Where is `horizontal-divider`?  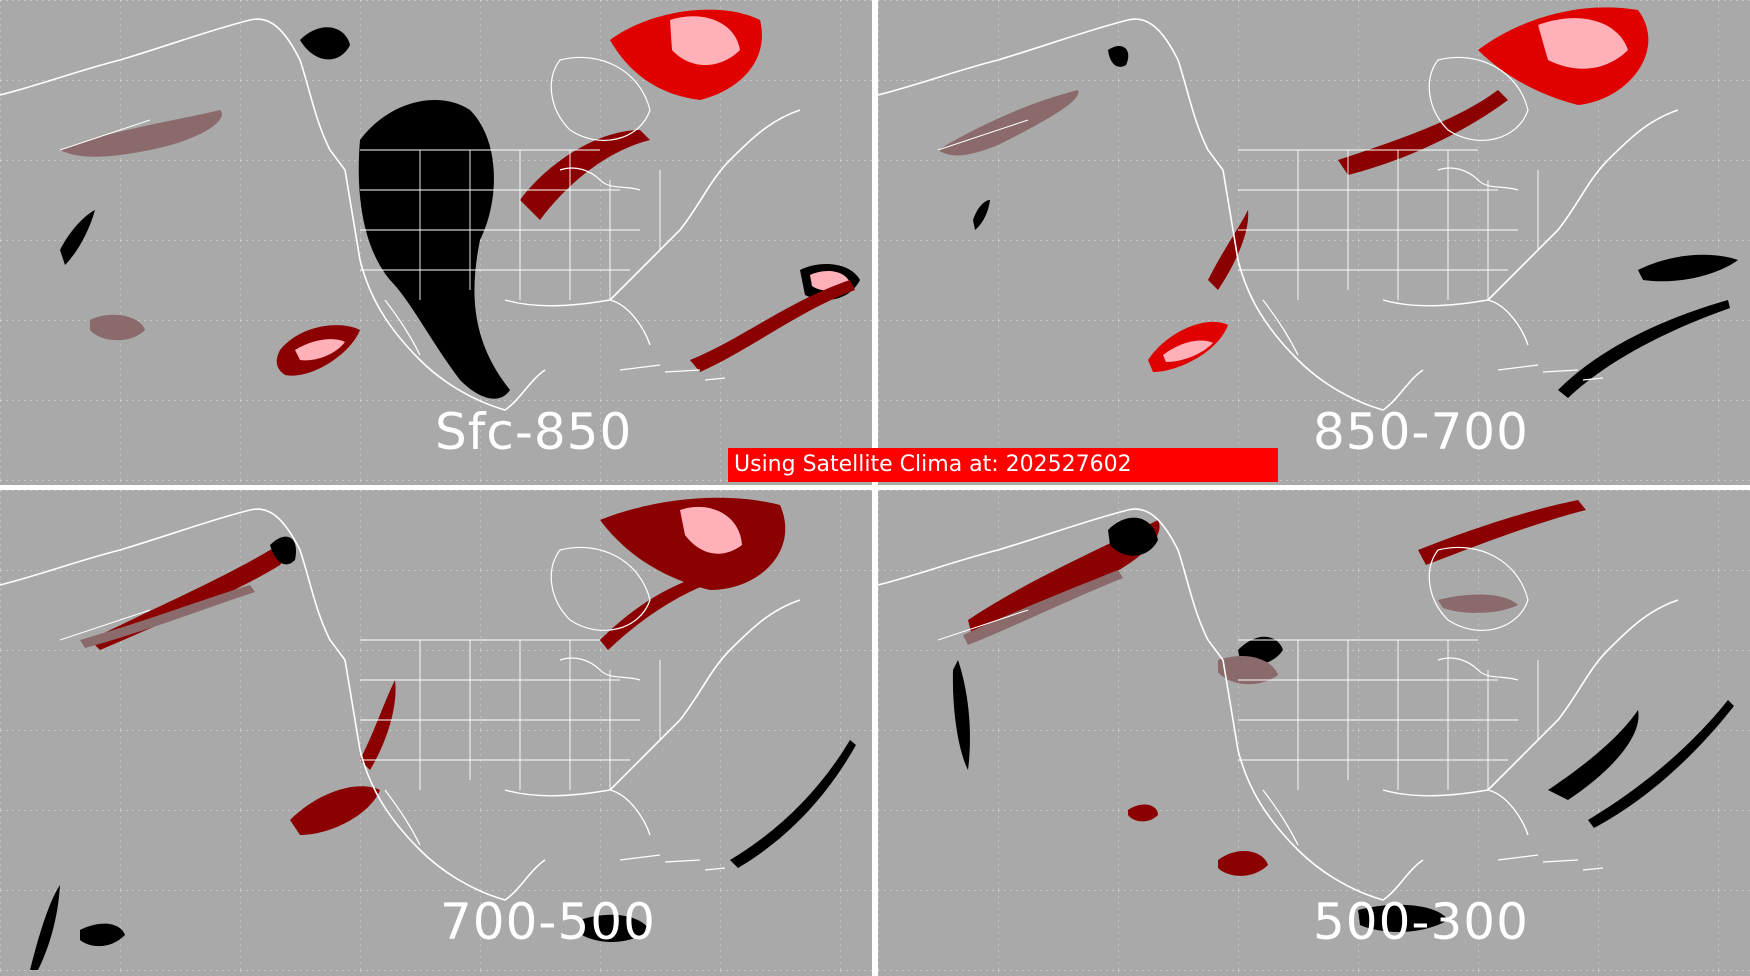
horizontal-divider is located at coordinates (875, 487).